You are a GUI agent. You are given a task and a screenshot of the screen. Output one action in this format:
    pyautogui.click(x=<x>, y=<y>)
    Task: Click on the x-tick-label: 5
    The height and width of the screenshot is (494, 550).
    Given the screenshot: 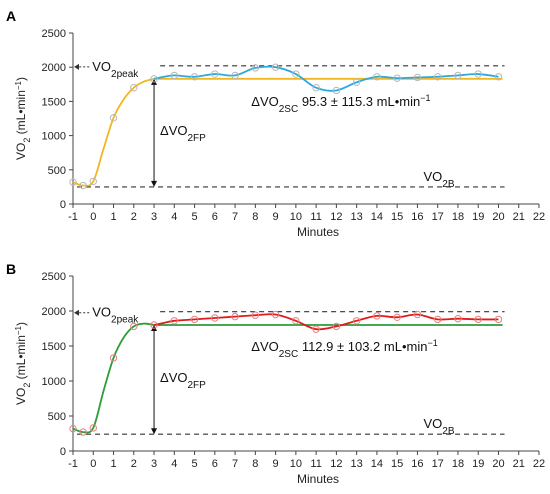 What is the action you would take?
    pyautogui.click(x=195, y=464)
    